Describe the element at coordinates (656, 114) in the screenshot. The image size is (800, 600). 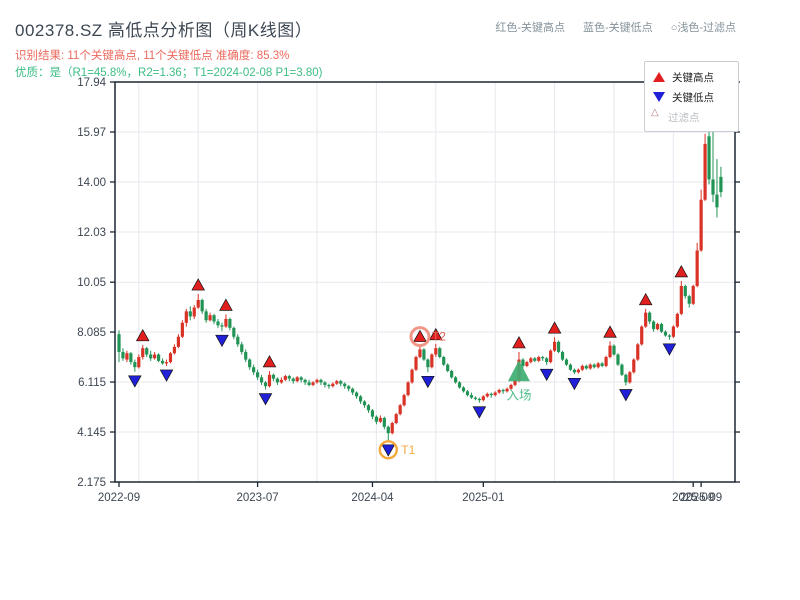
I see `filter-triangle-icon` at that location.